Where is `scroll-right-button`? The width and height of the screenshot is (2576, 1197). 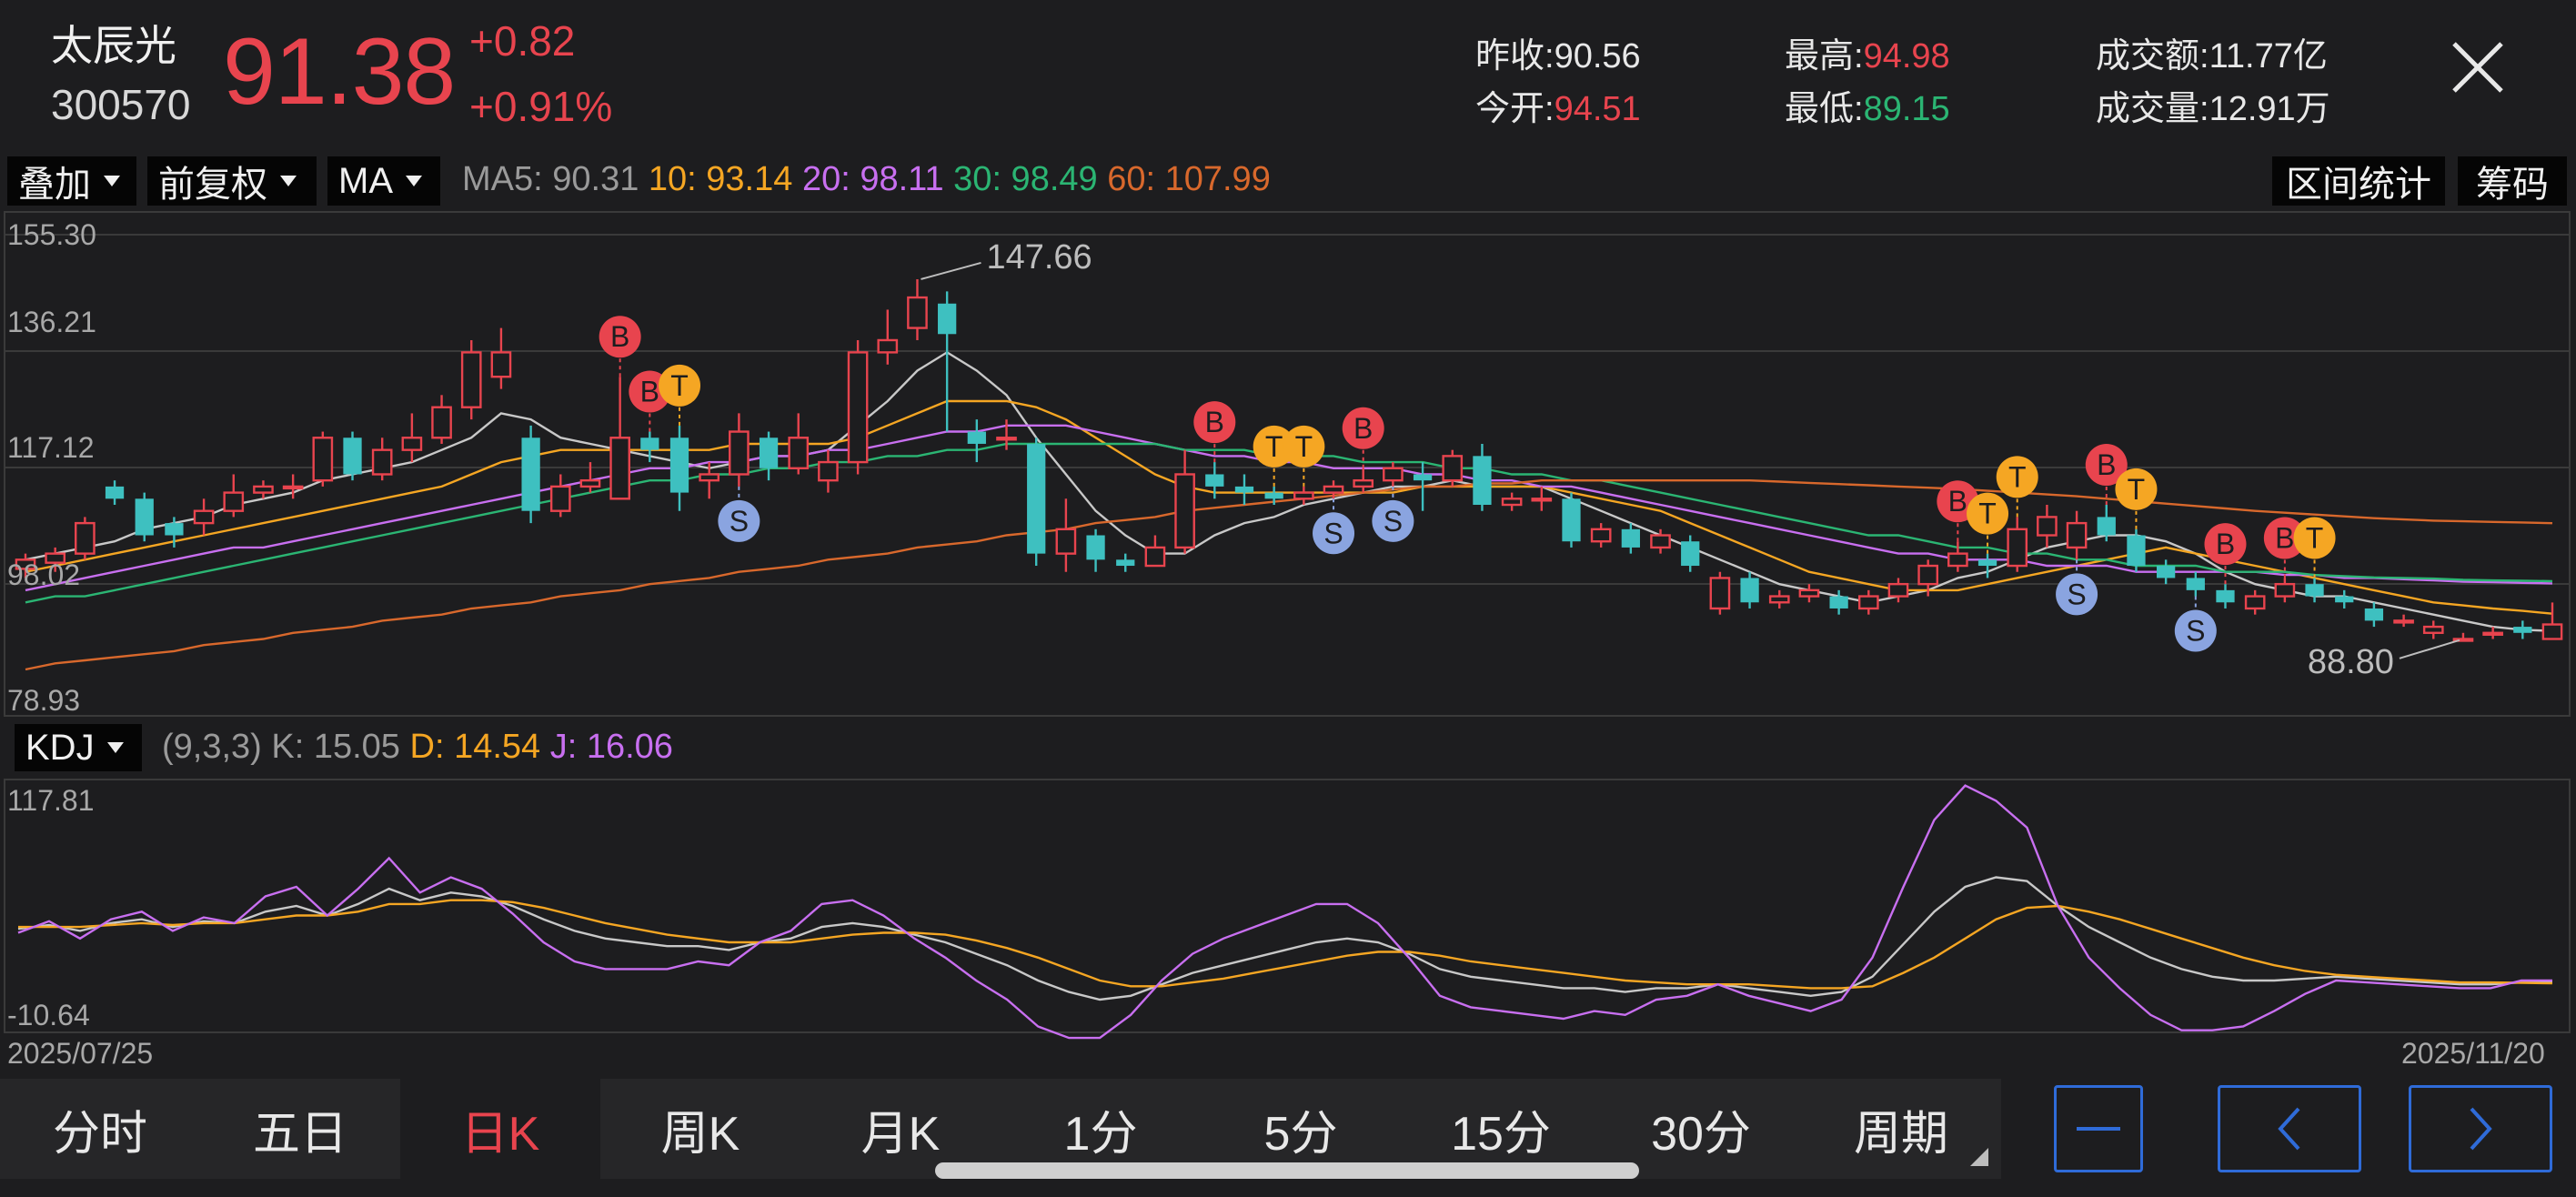 scroll-right-button is located at coordinates (2480, 1128).